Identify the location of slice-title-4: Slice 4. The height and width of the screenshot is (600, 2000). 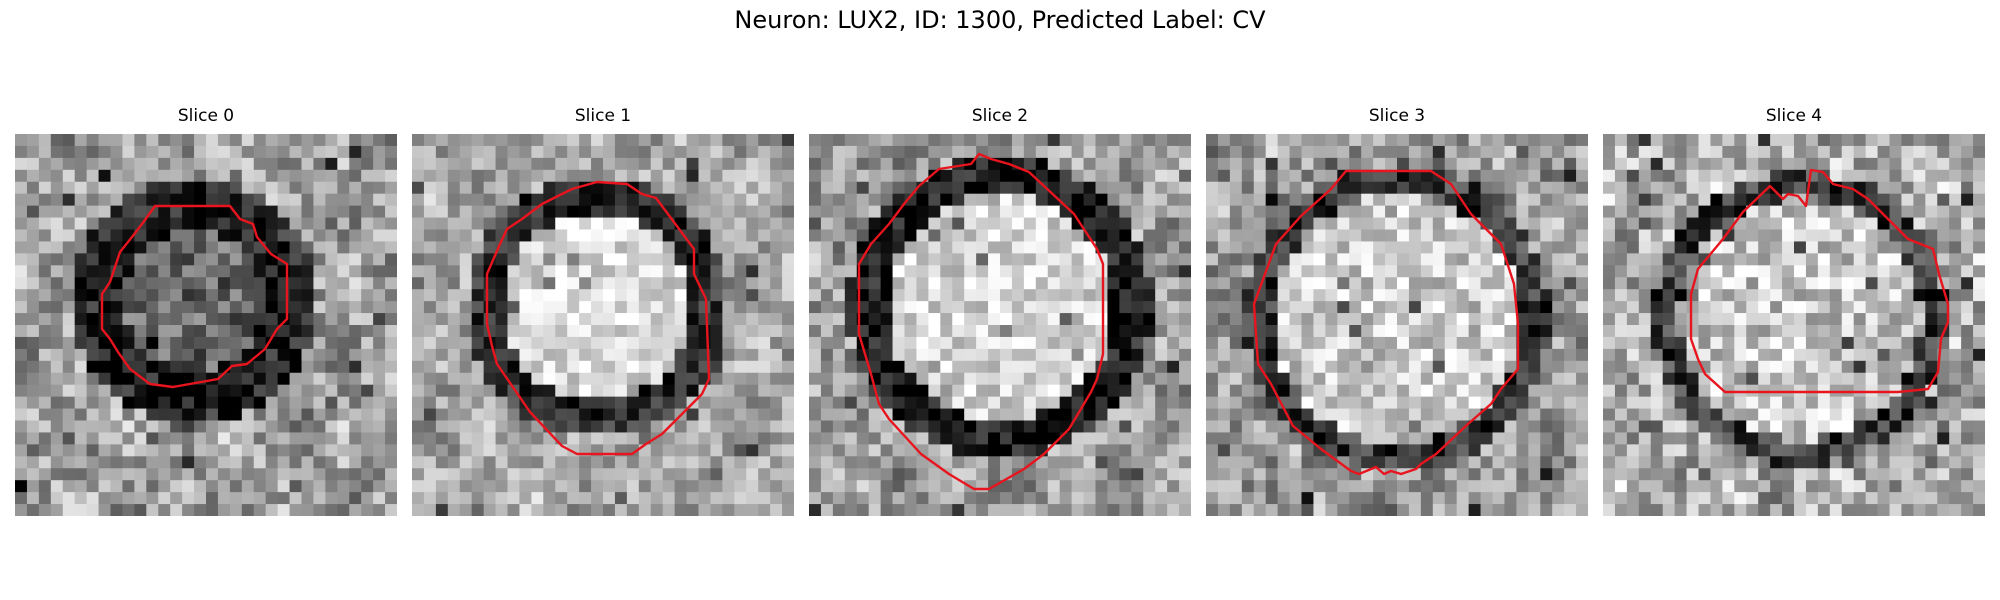
(1794, 116).